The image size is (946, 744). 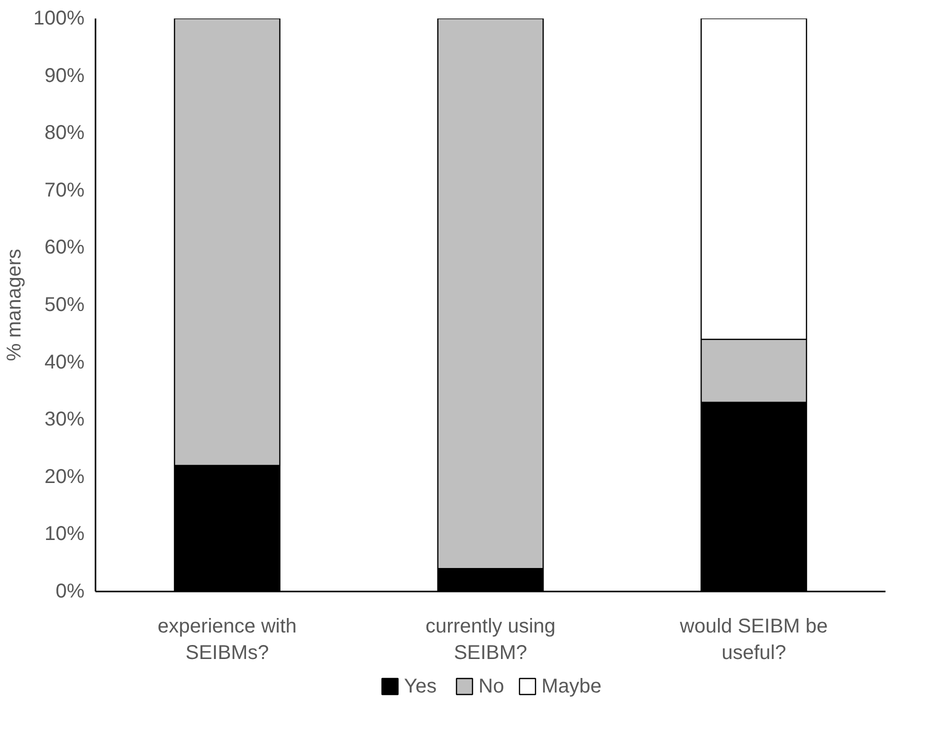 What do you see at coordinates (227, 640) in the screenshot?
I see `x-tick-label: experience with SEIBMs?` at bounding box center [227, 640].